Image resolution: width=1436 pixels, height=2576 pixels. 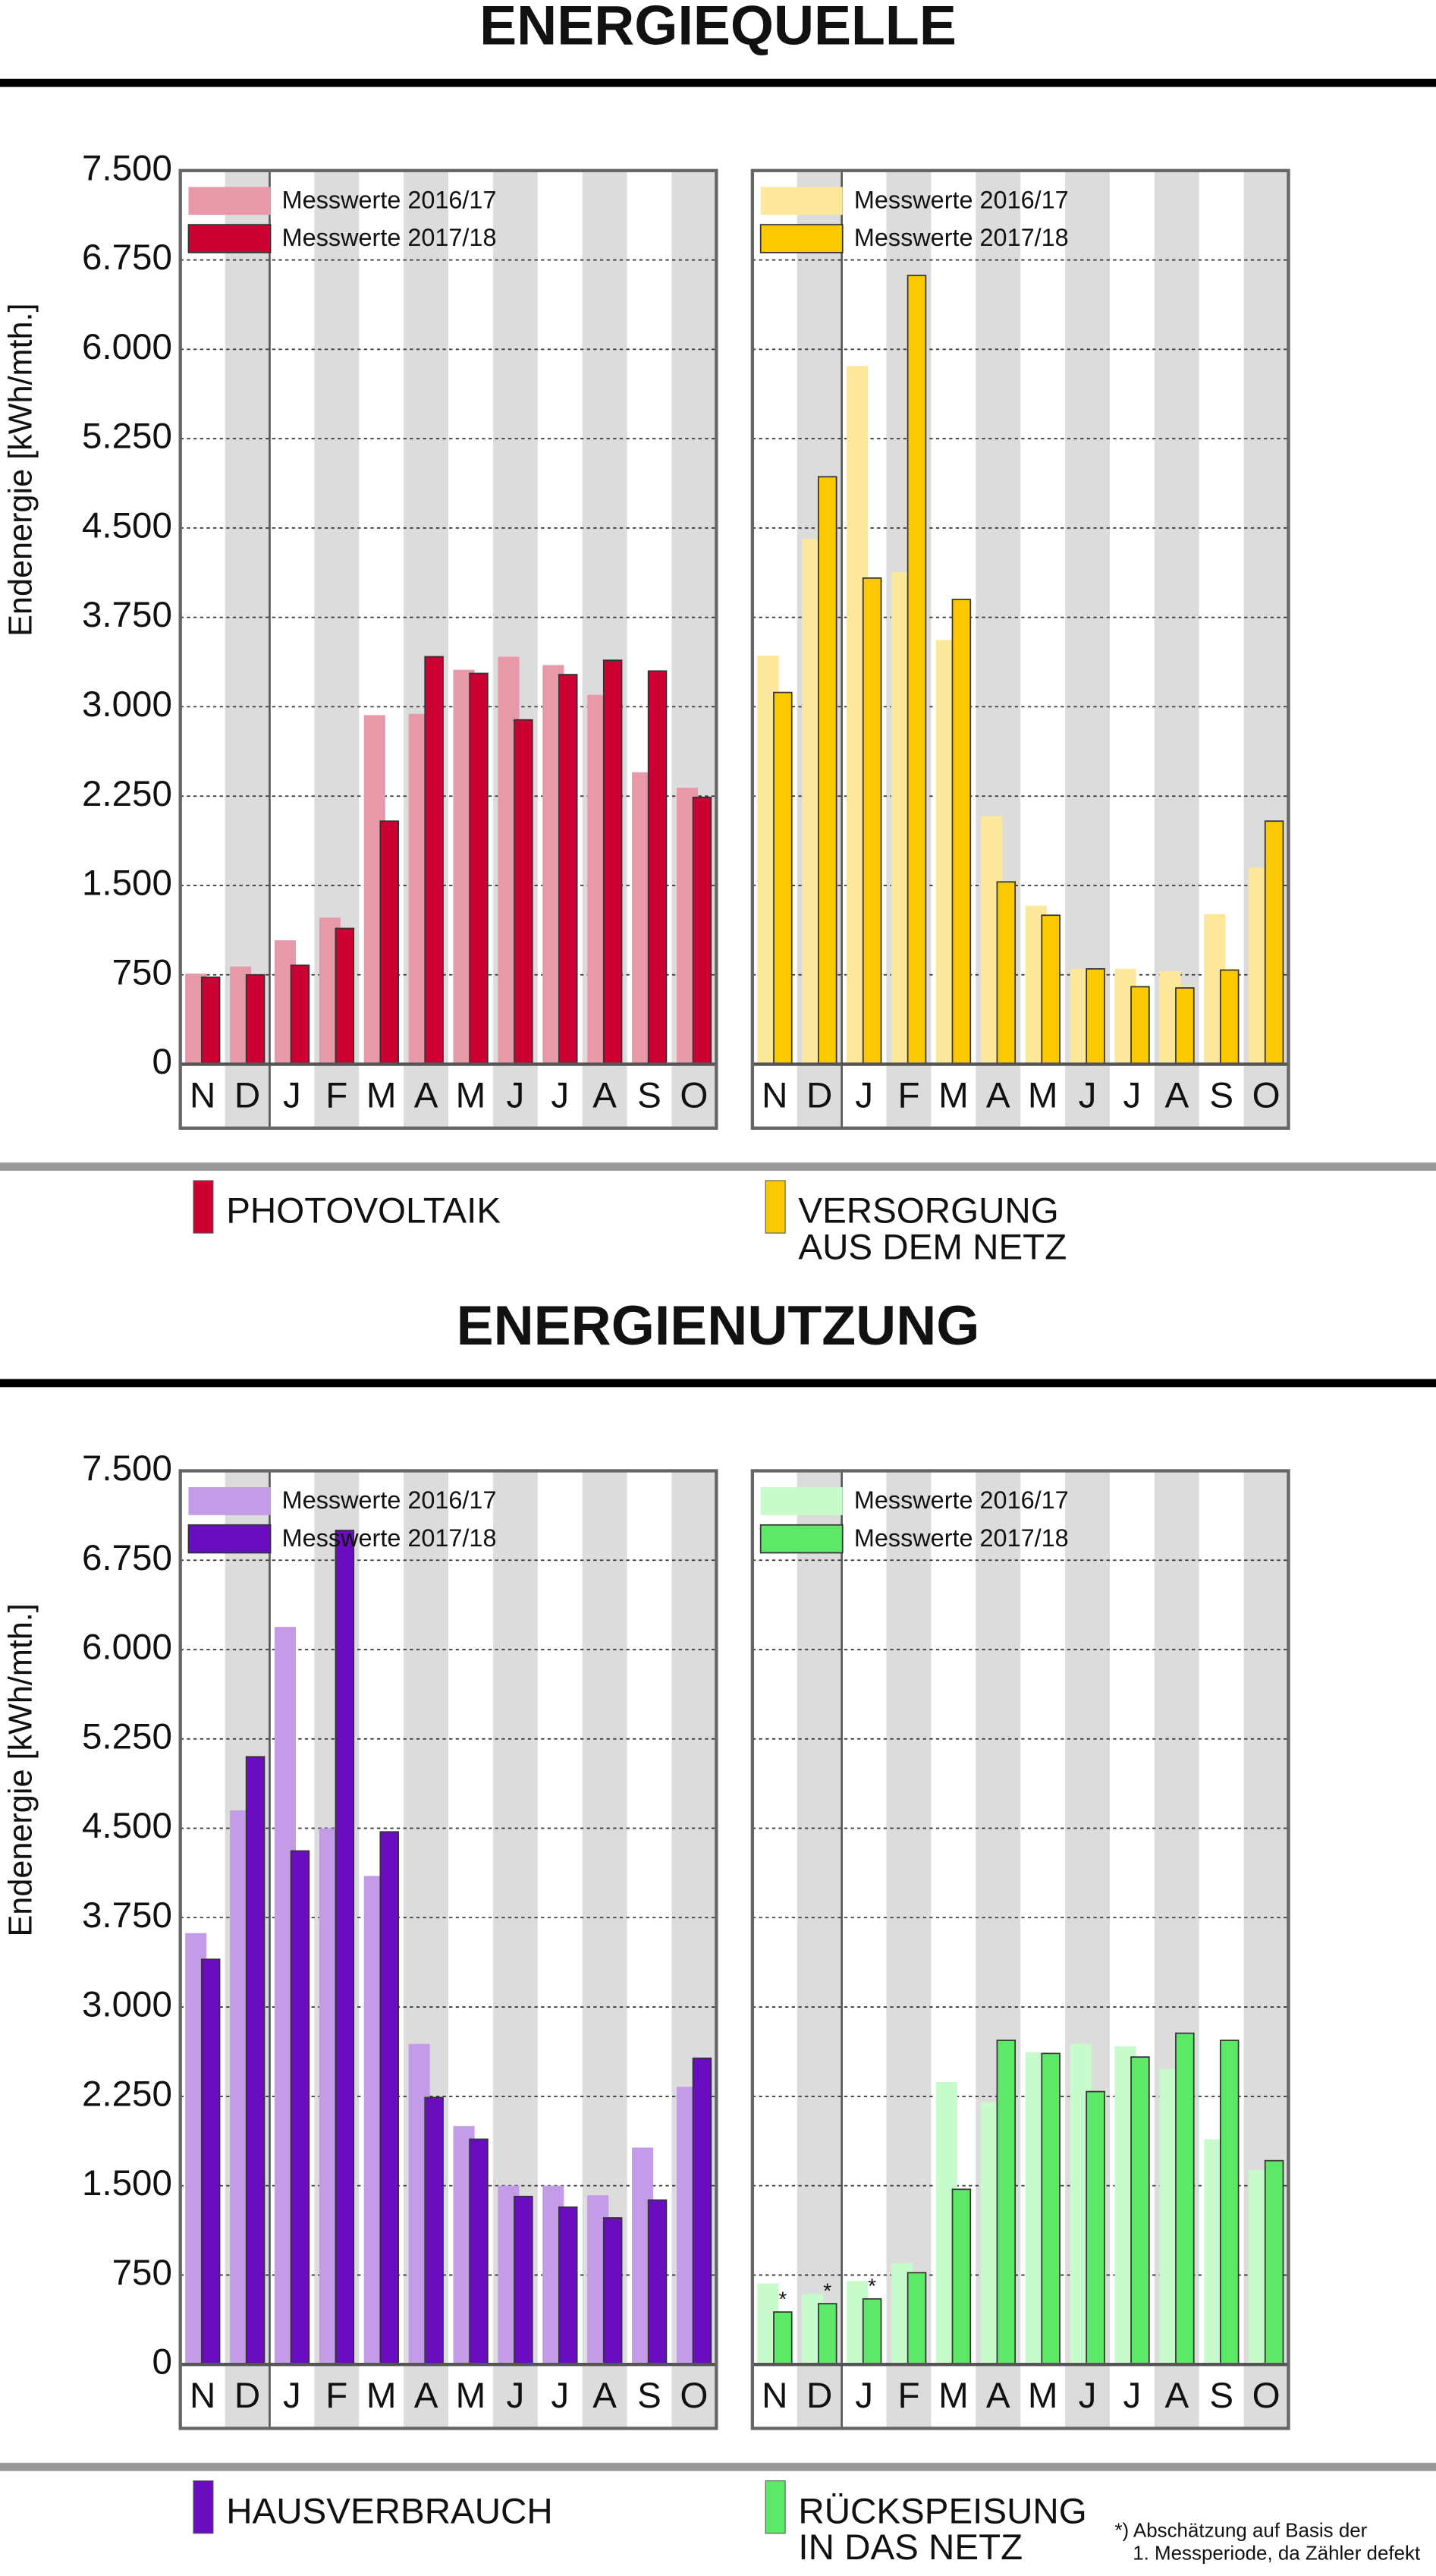 What do you see at coordinates (932, 1247) in the screenshot?
I see `legend-label: AUS DEM NETZ` at bounding box center [932, 1247].